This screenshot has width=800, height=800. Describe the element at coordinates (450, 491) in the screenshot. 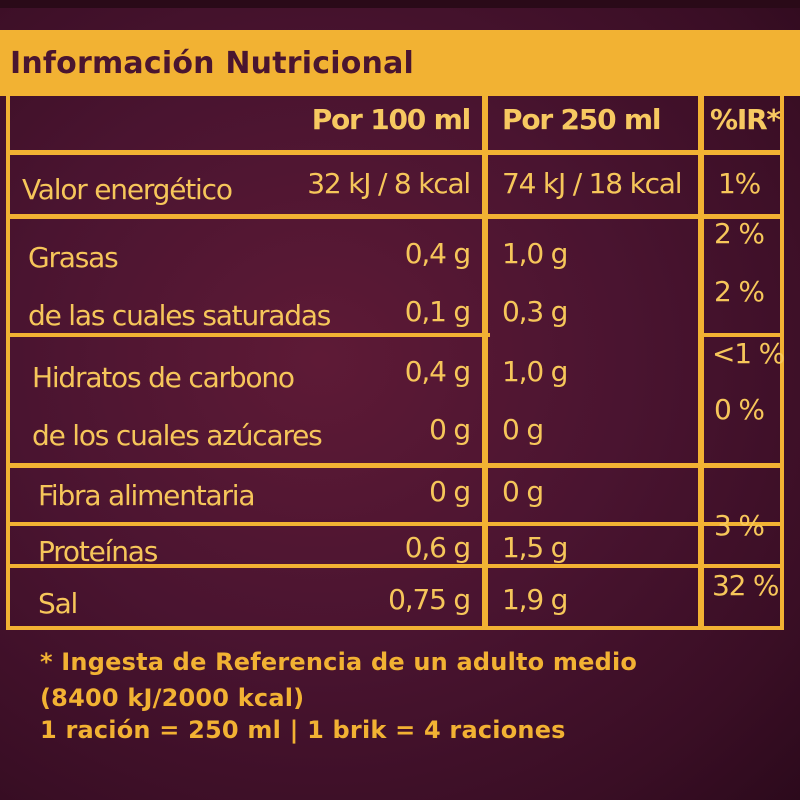

I see `row-fiber-per100: 0 g` at that location.